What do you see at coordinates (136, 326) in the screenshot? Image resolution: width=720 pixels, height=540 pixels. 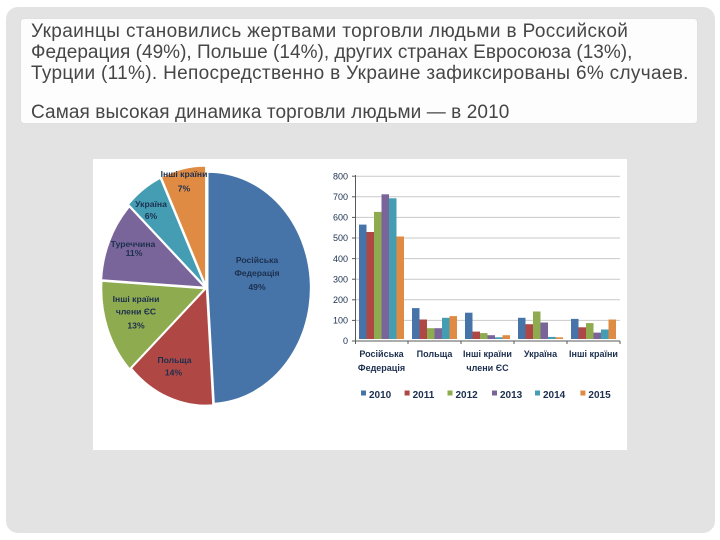 I see `svg-text: 13%` at bounding box center [136, 326].